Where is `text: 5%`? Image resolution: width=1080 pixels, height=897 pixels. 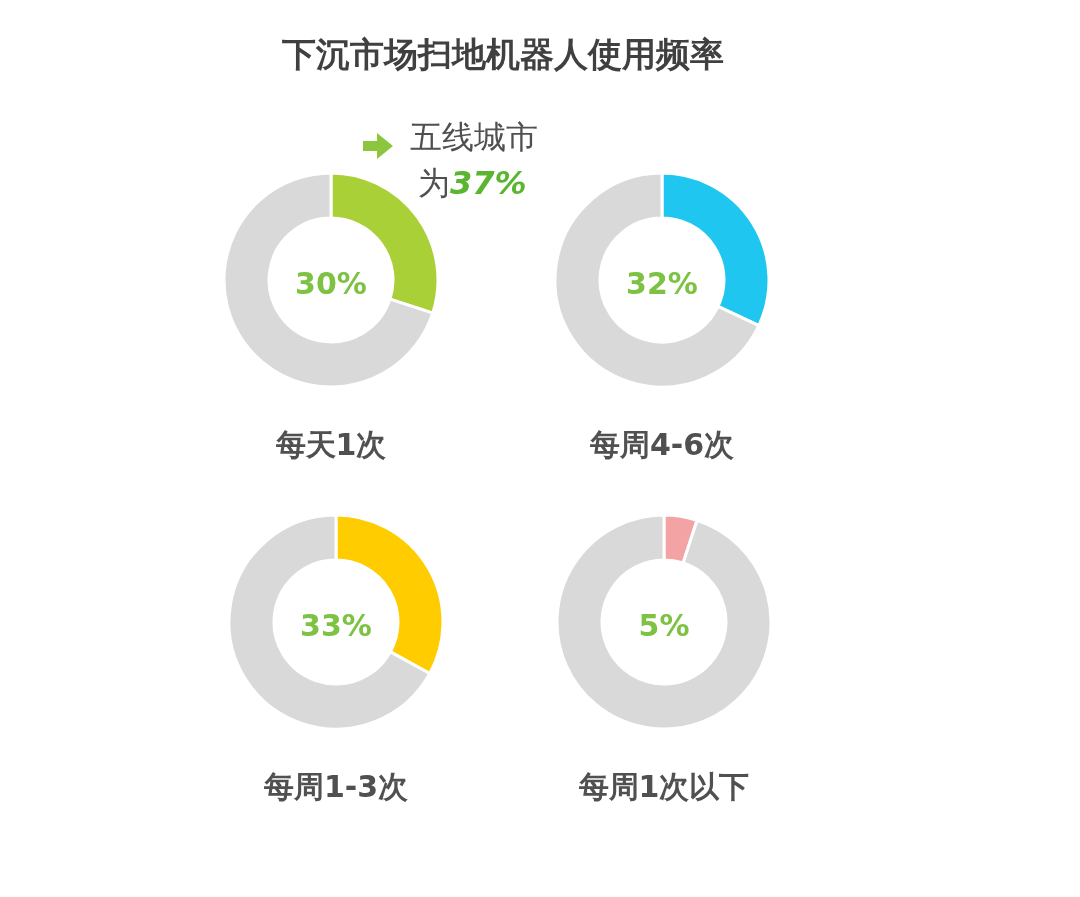
text: 5% is located at coordinates (664, 625).